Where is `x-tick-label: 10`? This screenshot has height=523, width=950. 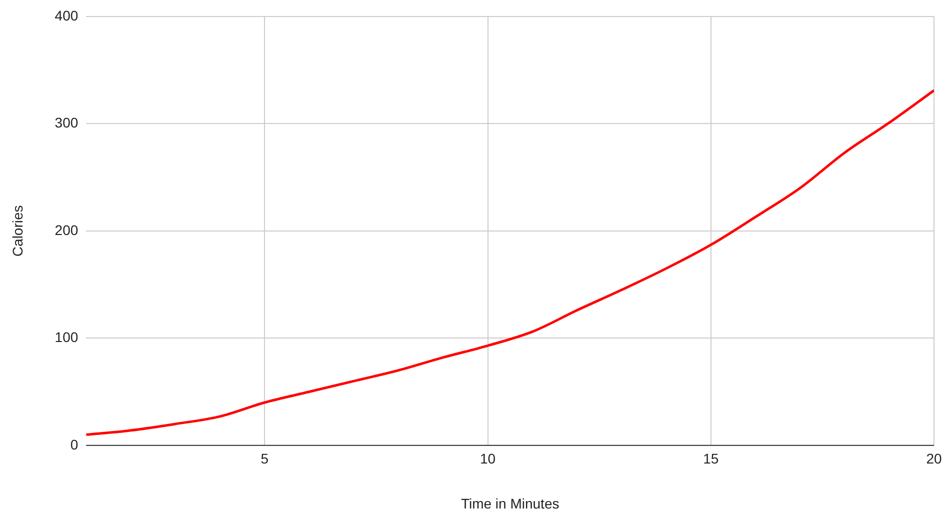
x-tick-label: 10 is located at coordinates (488, 458).